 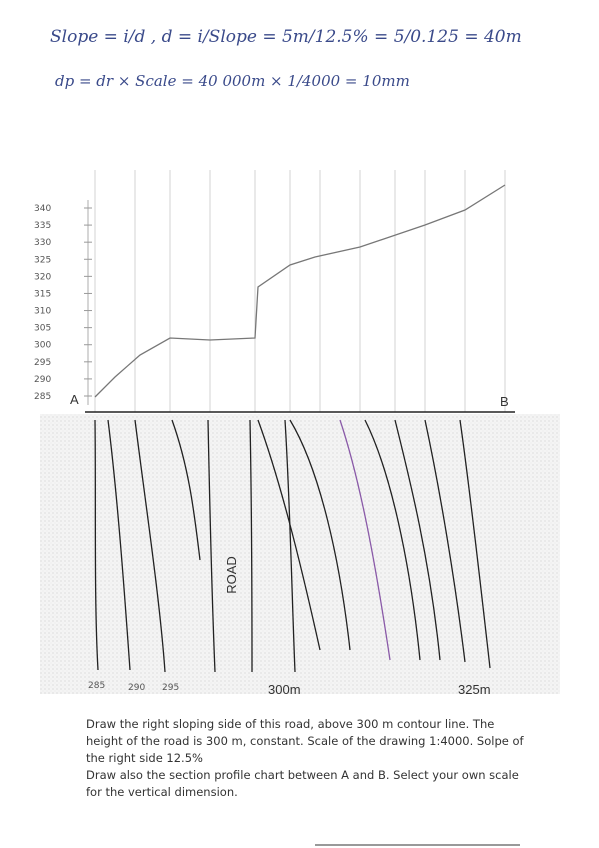 I want to click on road-label: ROAD, so click(x=231, y=575).